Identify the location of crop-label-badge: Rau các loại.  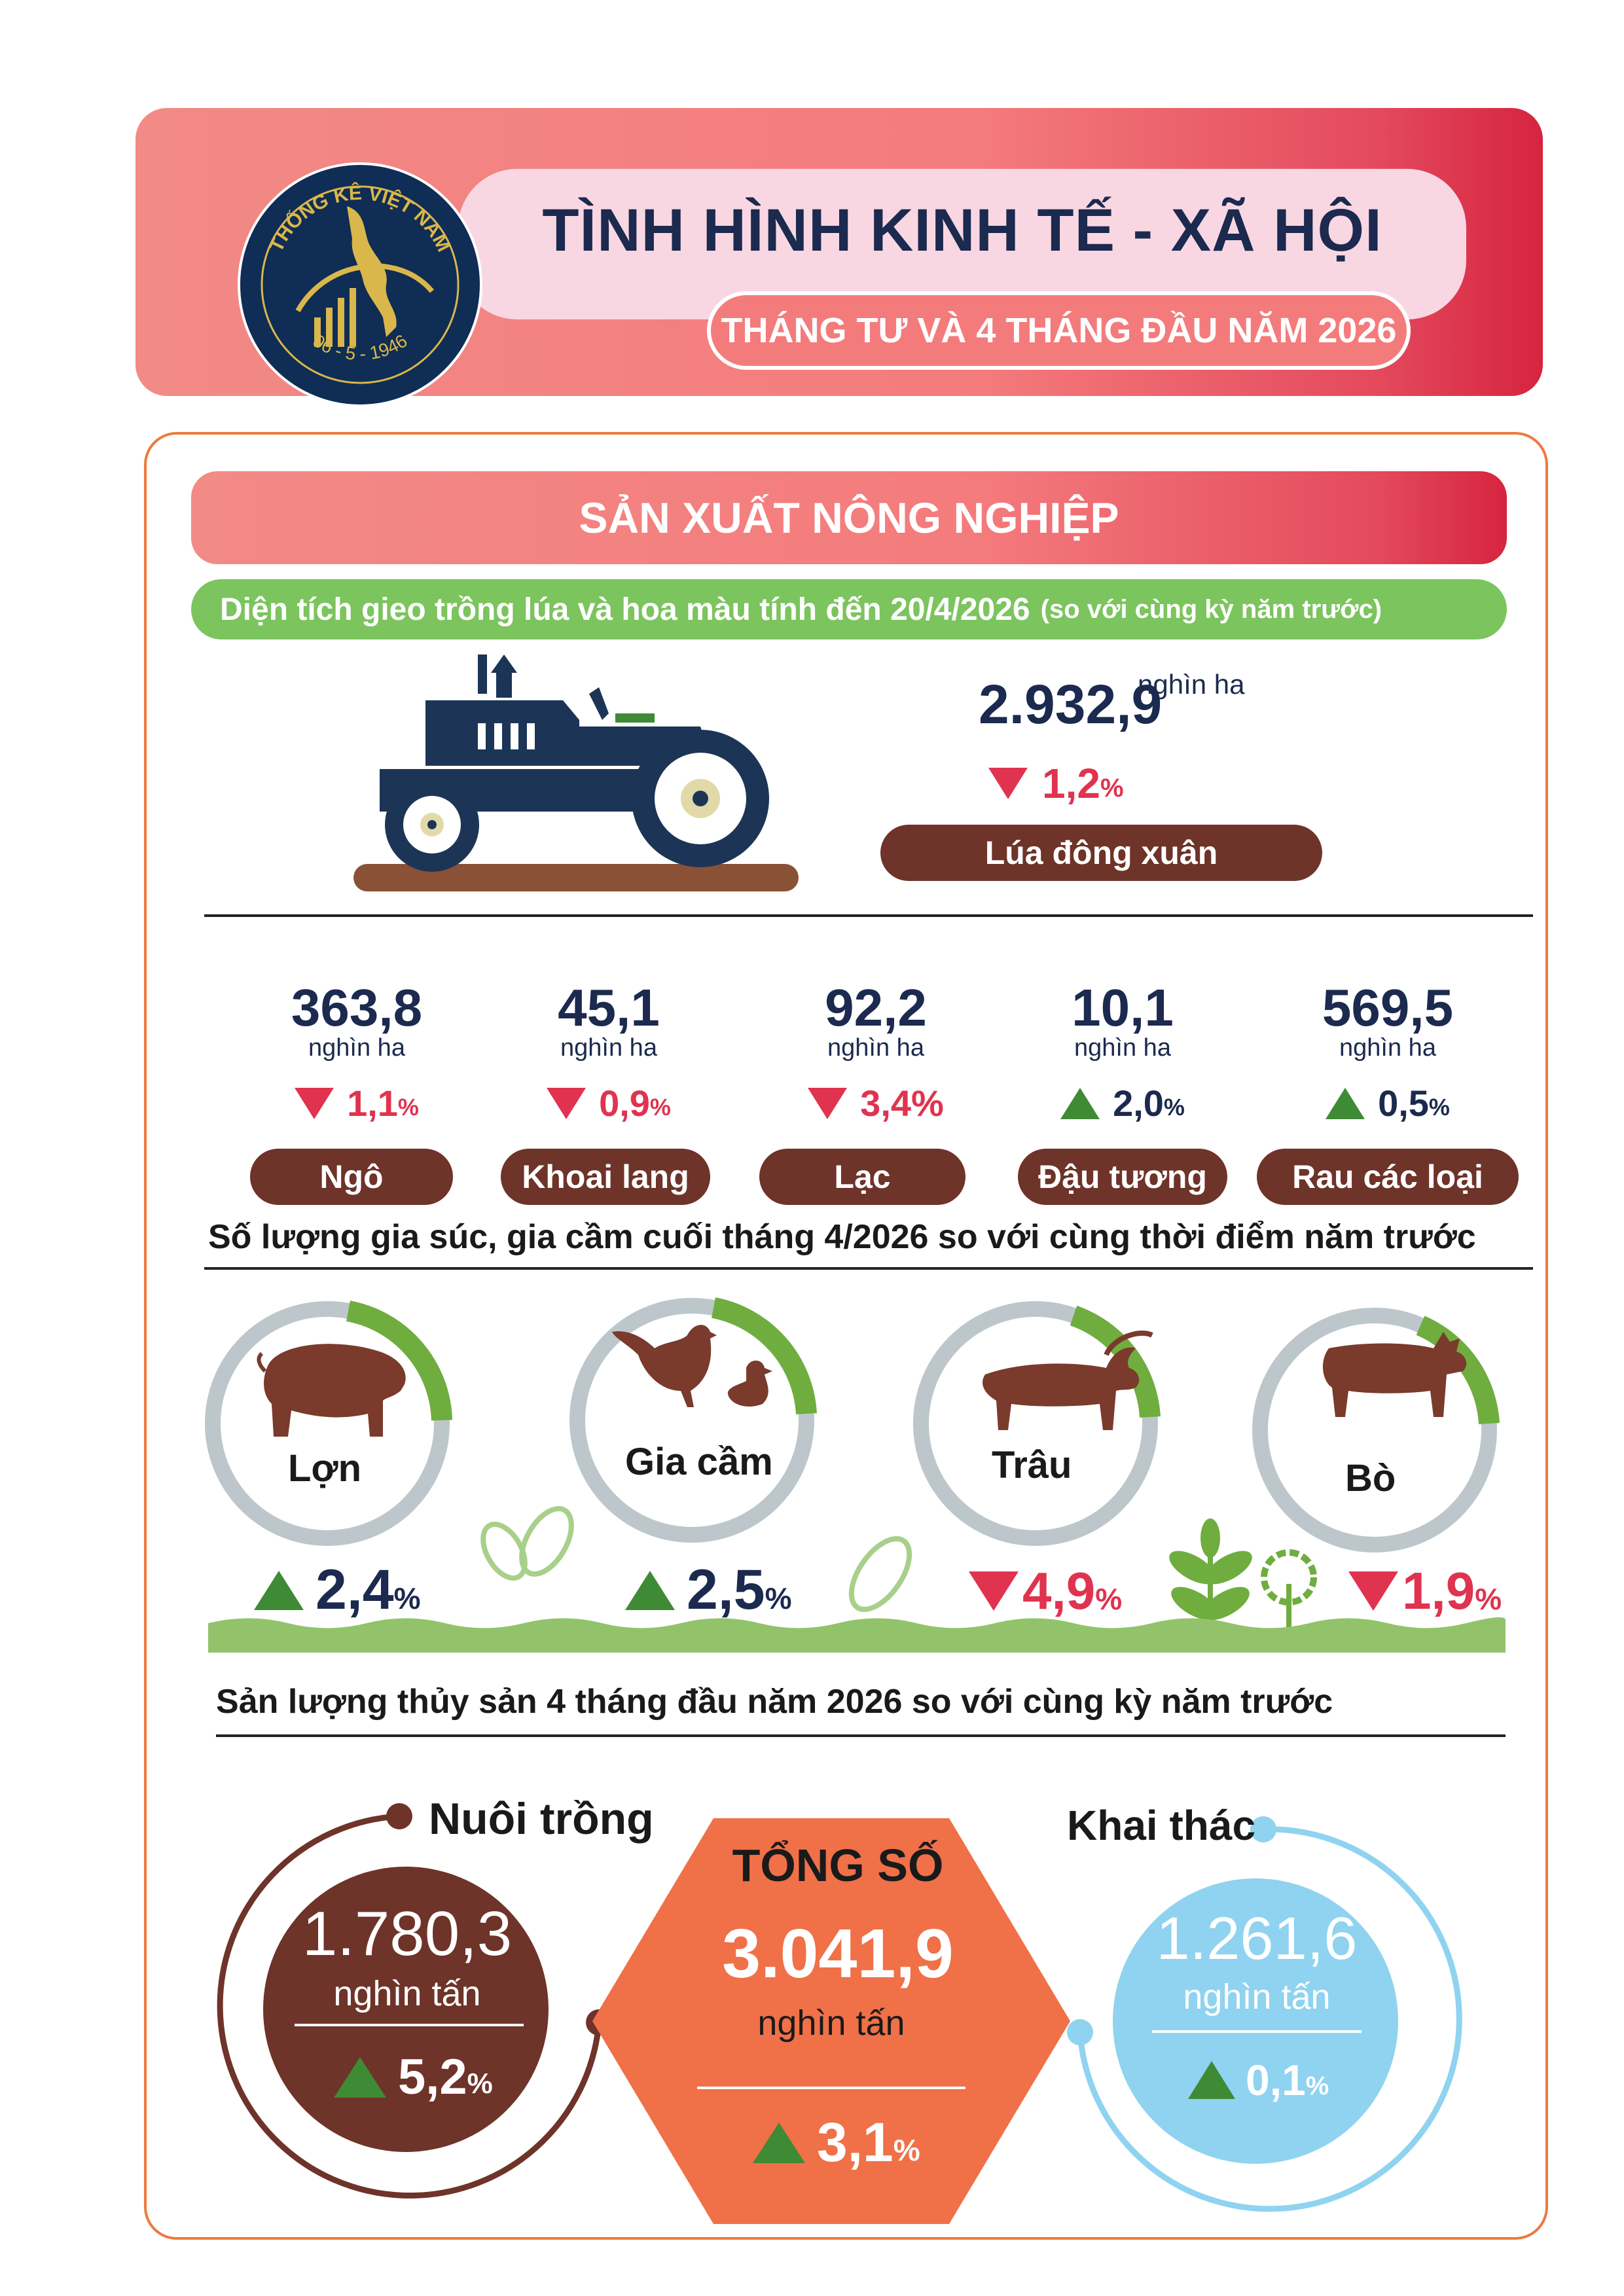
(1388, 1177).